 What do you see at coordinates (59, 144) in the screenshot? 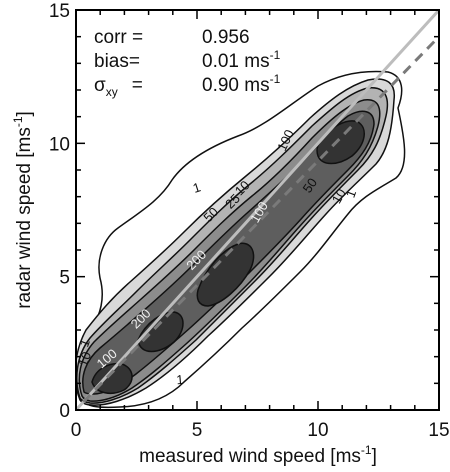
I see `y-tick-label: 10` at bounding box center [59, 144].